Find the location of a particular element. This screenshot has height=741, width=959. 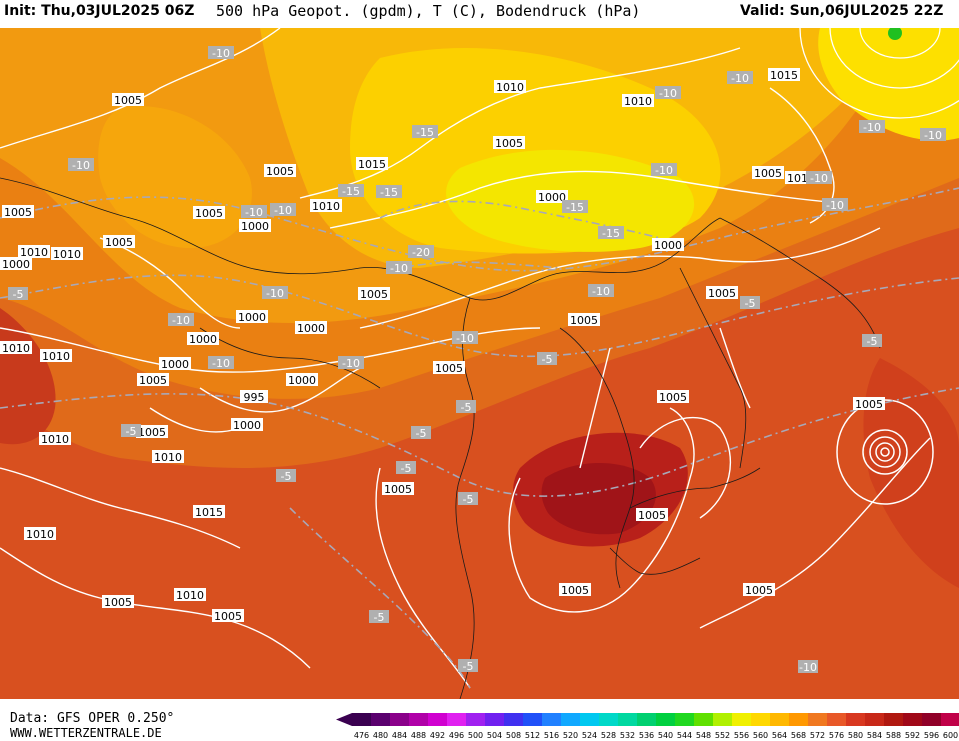

colorbar-tick-label: 536 is located at coordinates (646, 735).